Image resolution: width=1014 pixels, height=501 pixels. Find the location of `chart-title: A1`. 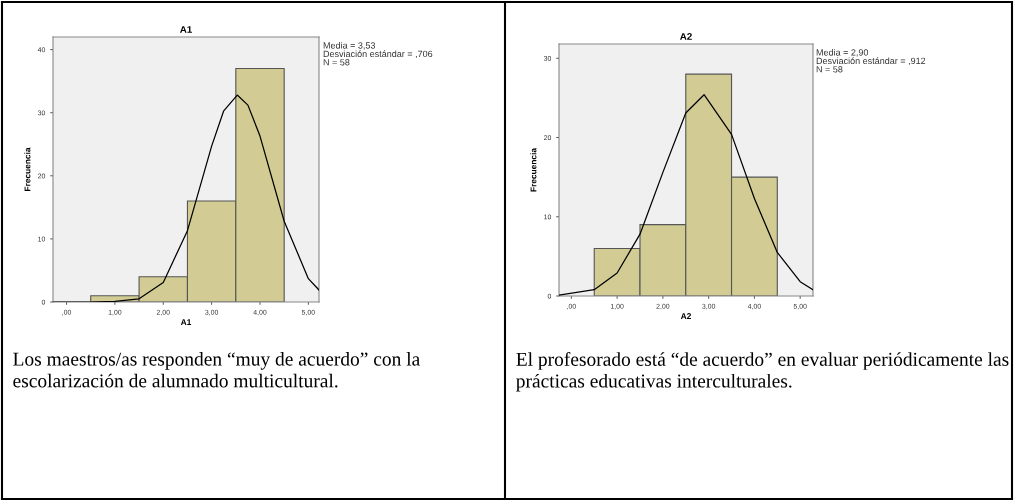

chart-title: A1 is located at coordinates (186, 29).